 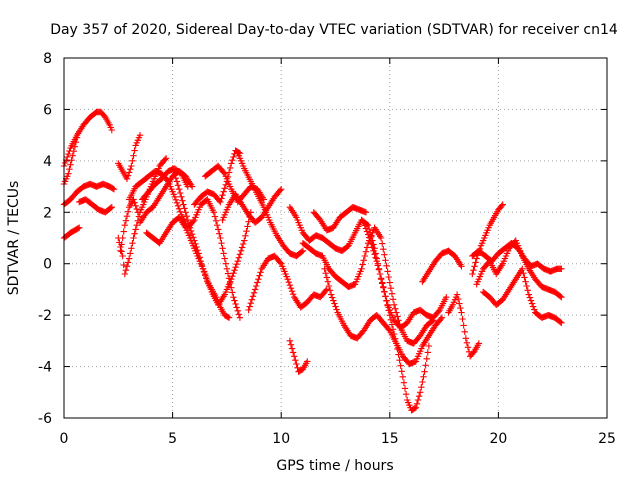 What do you see at coordinates (45, 316) in the screenshot?
I see `y-tick-label: -2` at bounding box center [45, 316].